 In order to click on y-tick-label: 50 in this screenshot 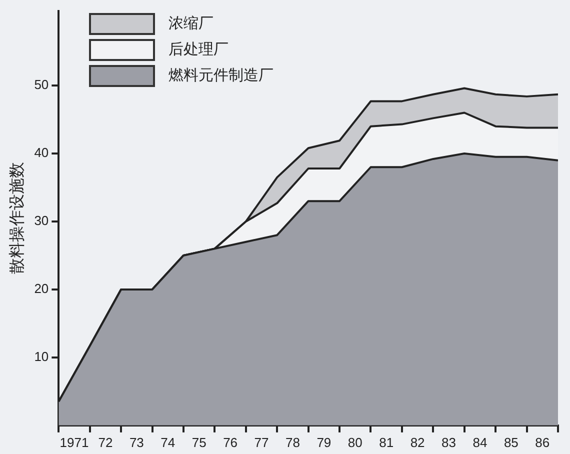, I will do `click(41, 84)`.